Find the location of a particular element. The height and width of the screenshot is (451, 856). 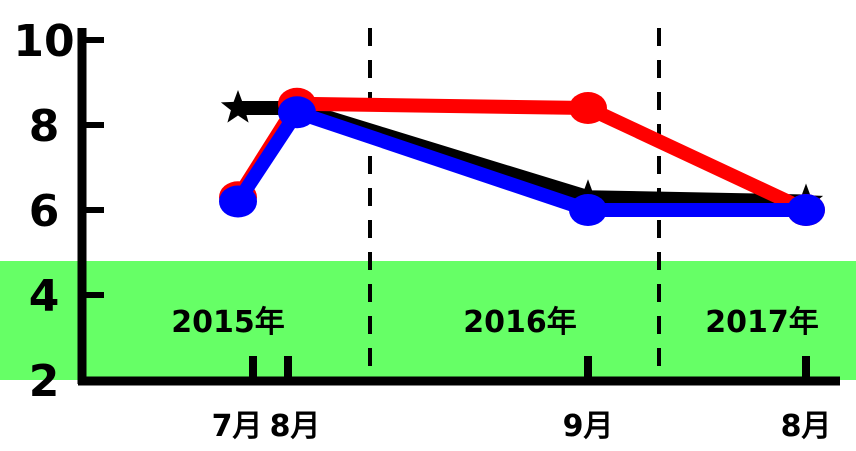

year-band-label: 2015年 is located at coordinates (228, 322).